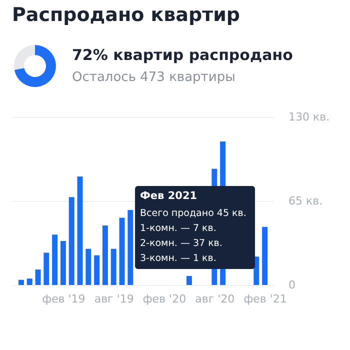 Image resolution: width=350 pixels, height=350 pixels. What do you see at coordinates (154, 77) in the screenshot?
I see `text: Осталось 473 квартиры` at bounding box center [154, 77].